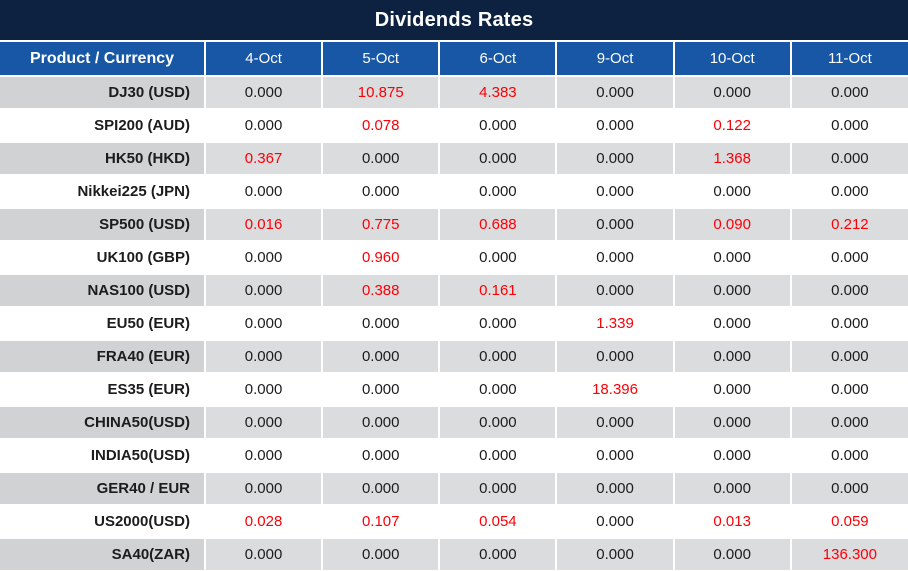 This screenshot has height=571, width=908. Describe the element at coordinates (849, 59) in the screenshot. I see `date-header: 11-Oct` at that location.